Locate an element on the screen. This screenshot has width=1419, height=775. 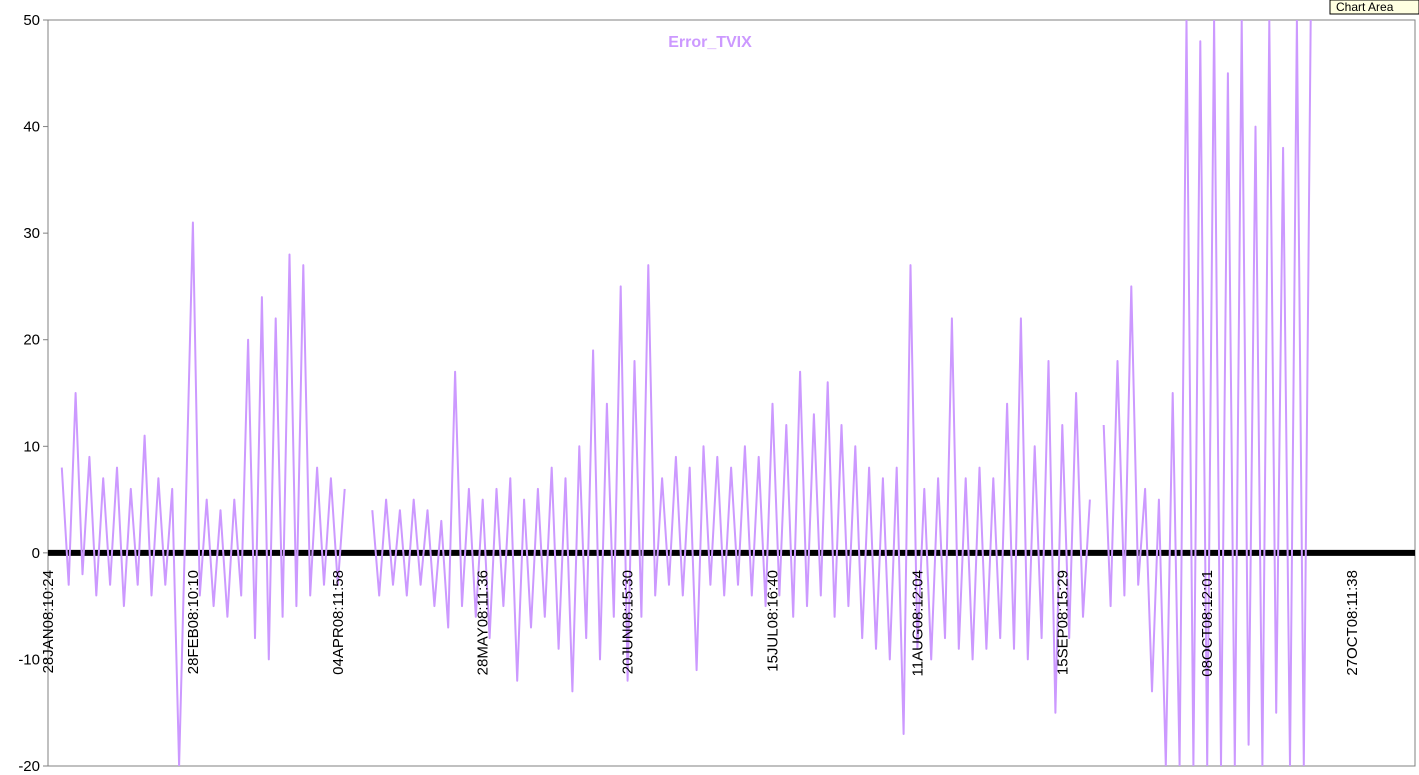
y-tick-label: 0 is located at coordinates (36, 553).